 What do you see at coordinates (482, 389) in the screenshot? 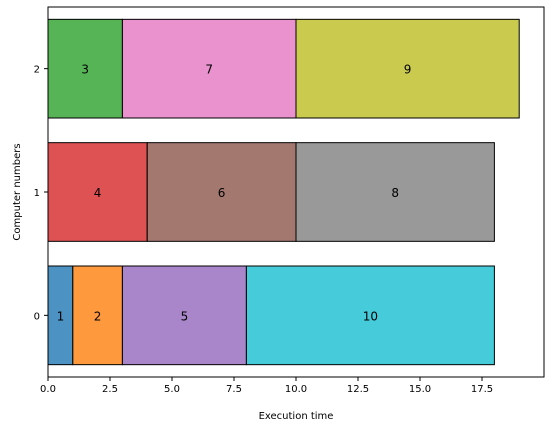
I see `x-tick-label: 17.5` at bounding box center [482, 389].